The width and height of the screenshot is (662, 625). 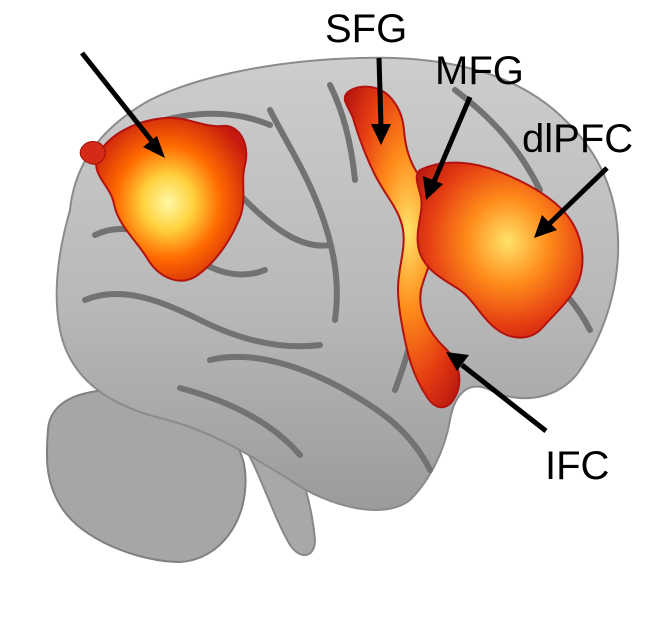 What do you see at coordinates (499, 250) in the screenshot?
I see `activation-dlpfc` at bounding box center [499, 250].